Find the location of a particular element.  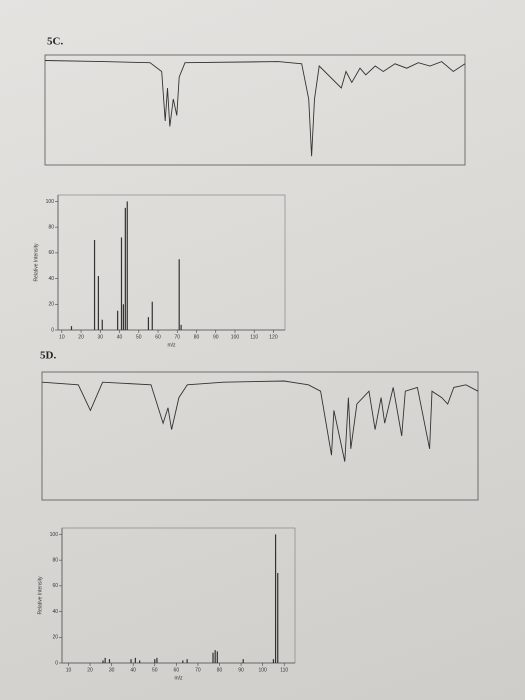

spectrum-frame is located at coordinates (255, 110).